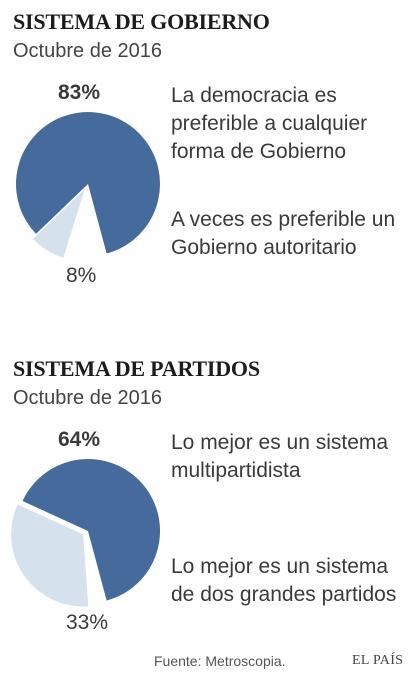 This screenshot has width=414, height=679. What do you see at coordinates (378, 660) in the screenshot?
I see `publisher-logo: EL PAÍS` at bounding box center [378, 660].